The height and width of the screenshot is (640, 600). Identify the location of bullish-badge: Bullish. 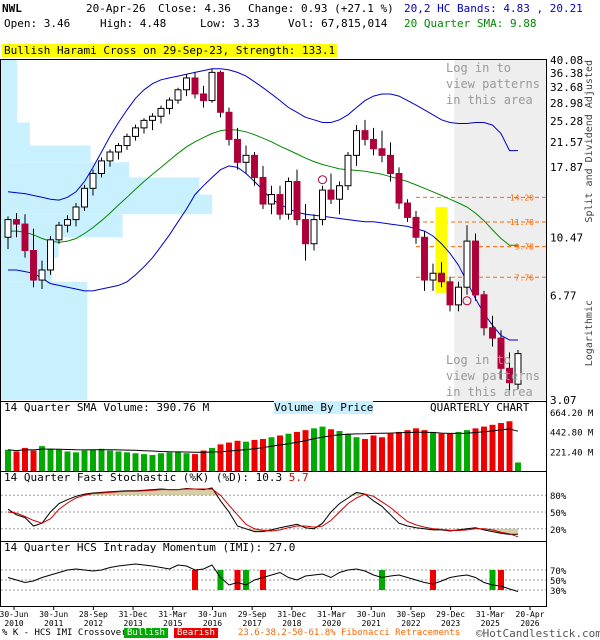
(146, 633).